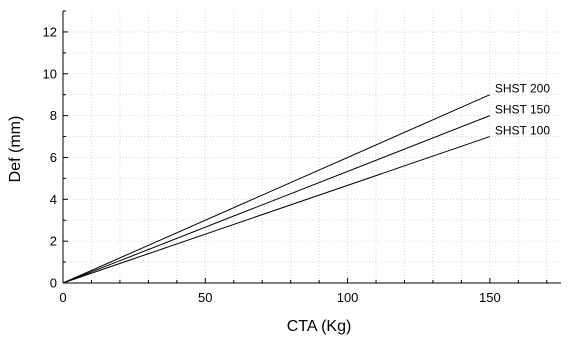 Image resolution: width=574 pixels, height=343 pixels. I want to click on y-tick-label: 8, so click(53, 115).